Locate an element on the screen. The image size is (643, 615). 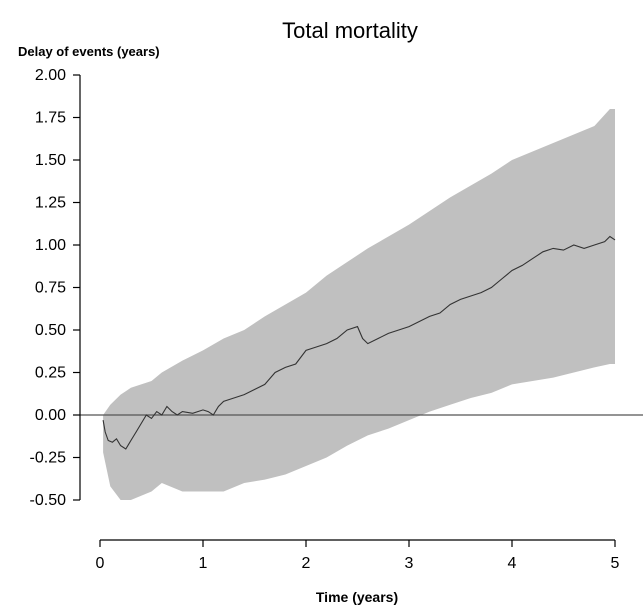
chart-title: Total mortality is located at coordinates (350, 30).